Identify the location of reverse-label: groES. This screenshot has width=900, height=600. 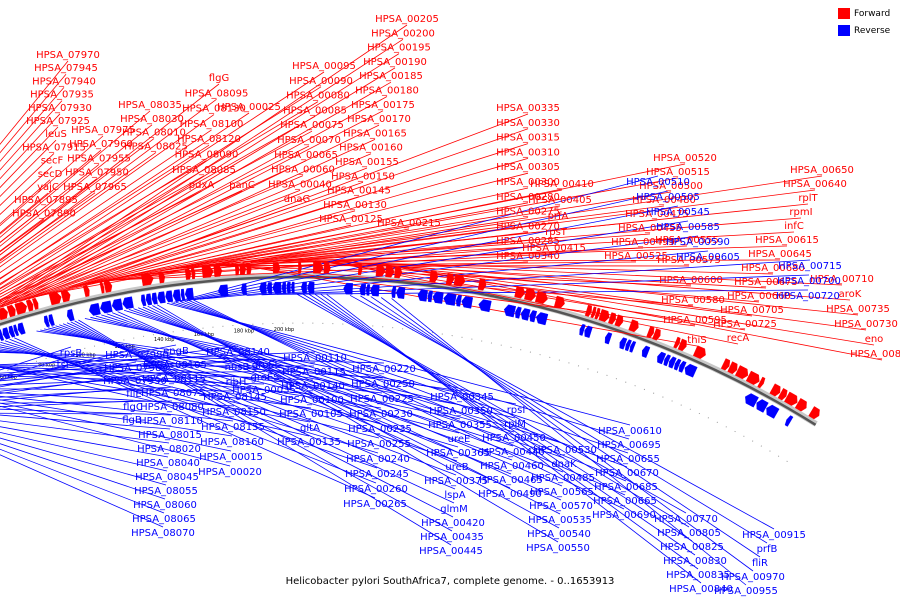
(264, 378).